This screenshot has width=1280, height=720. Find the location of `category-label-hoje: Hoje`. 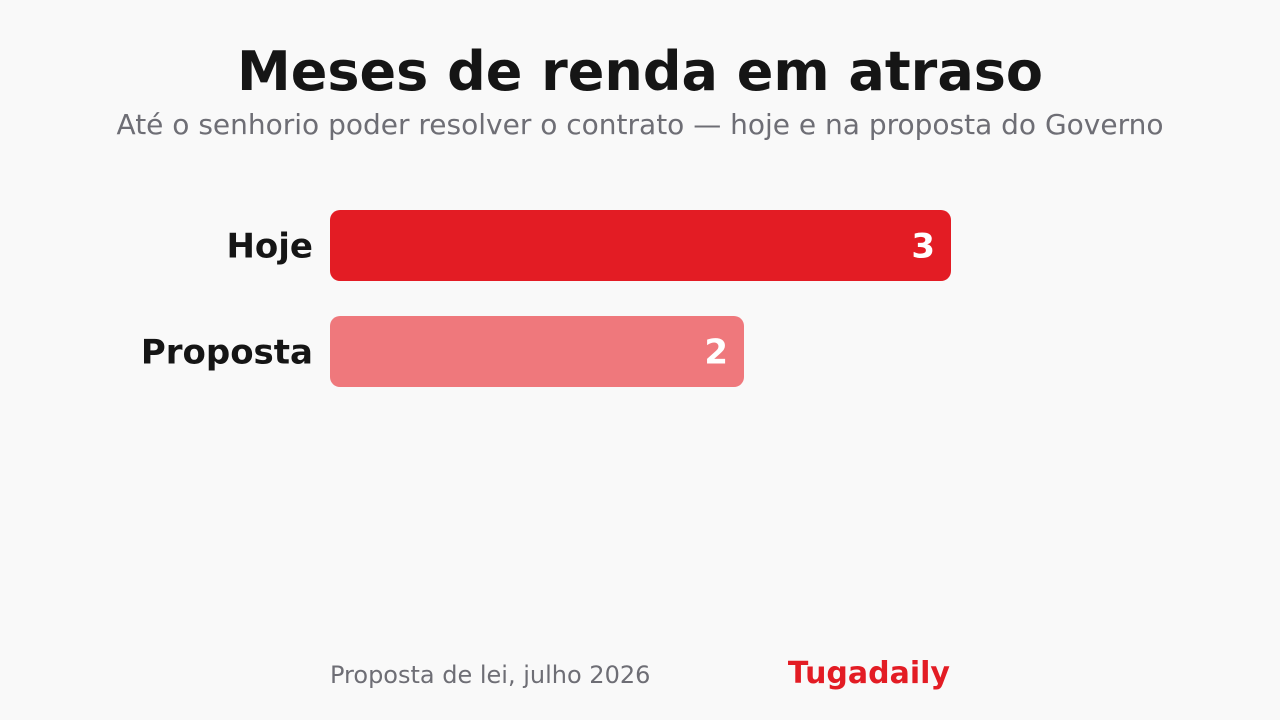

category-label-hoje: Hoje is located at coordinates (269, 247).